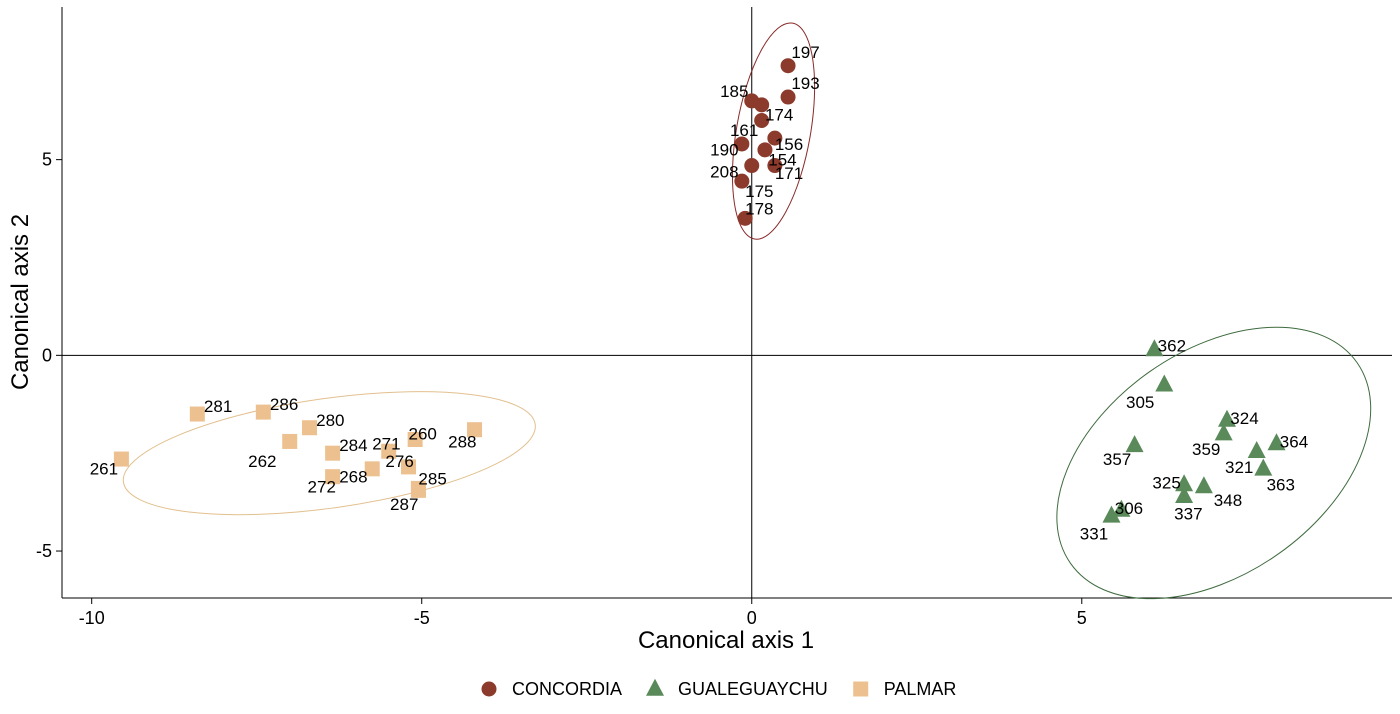 Image resolution: width=1400 pixels, height=714 pixels. What do you see at coordinates (726, 640) in the screenshot?
I see `x-axis-title: Canonical axis 1` at bounding box center [726, 640].